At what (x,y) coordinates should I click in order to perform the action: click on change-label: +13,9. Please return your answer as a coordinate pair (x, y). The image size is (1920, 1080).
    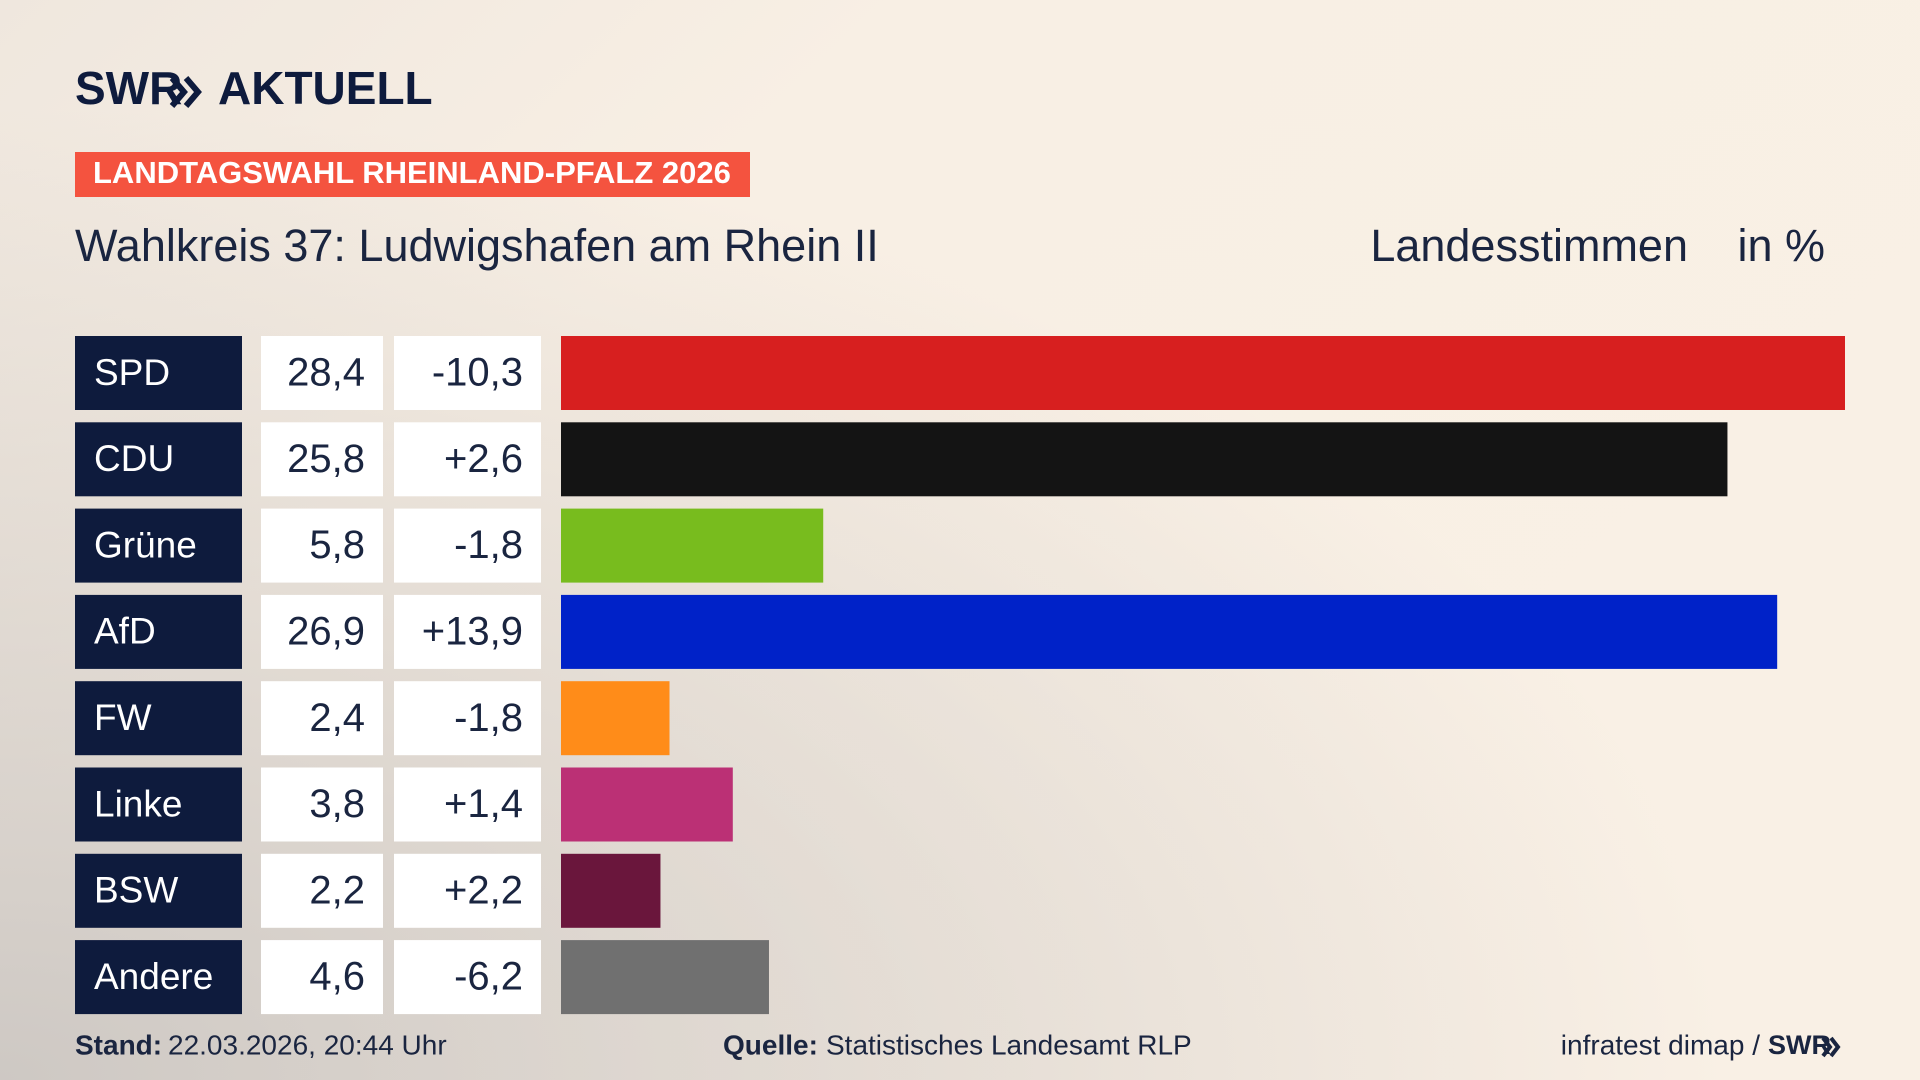
    Looking at the image, I should click on (472, 631).